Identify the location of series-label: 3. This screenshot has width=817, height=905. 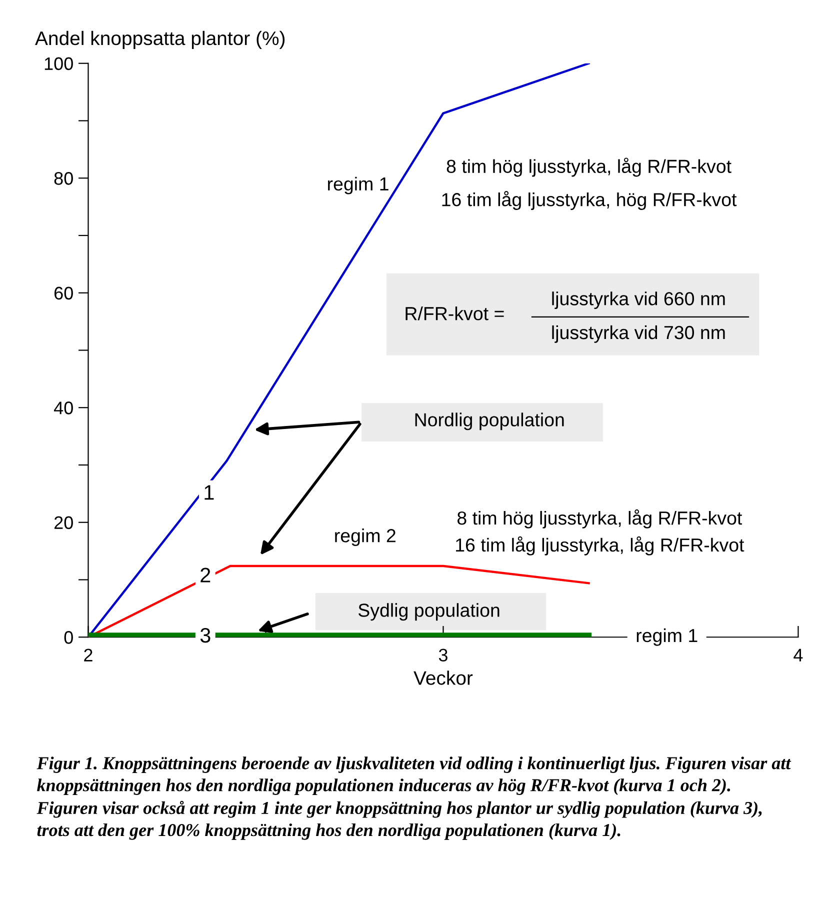
(205, 635).